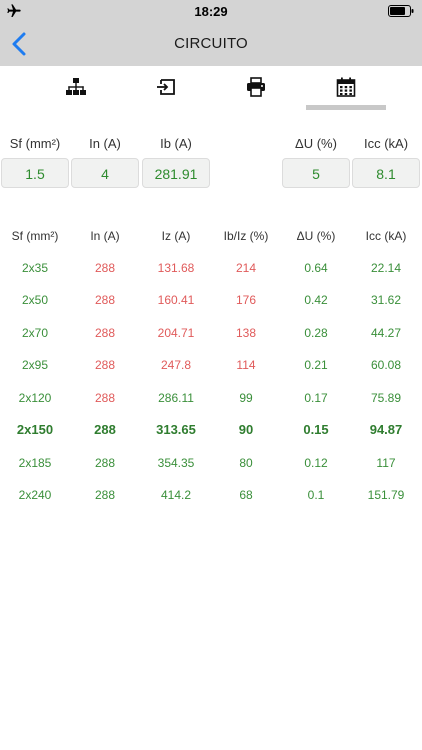 This screenshot has width=422, height=750. What do you see at coordinates (246, 365) in the screenshot?
I see `cell-ibiz: 114` at bounding box center [246, 365].